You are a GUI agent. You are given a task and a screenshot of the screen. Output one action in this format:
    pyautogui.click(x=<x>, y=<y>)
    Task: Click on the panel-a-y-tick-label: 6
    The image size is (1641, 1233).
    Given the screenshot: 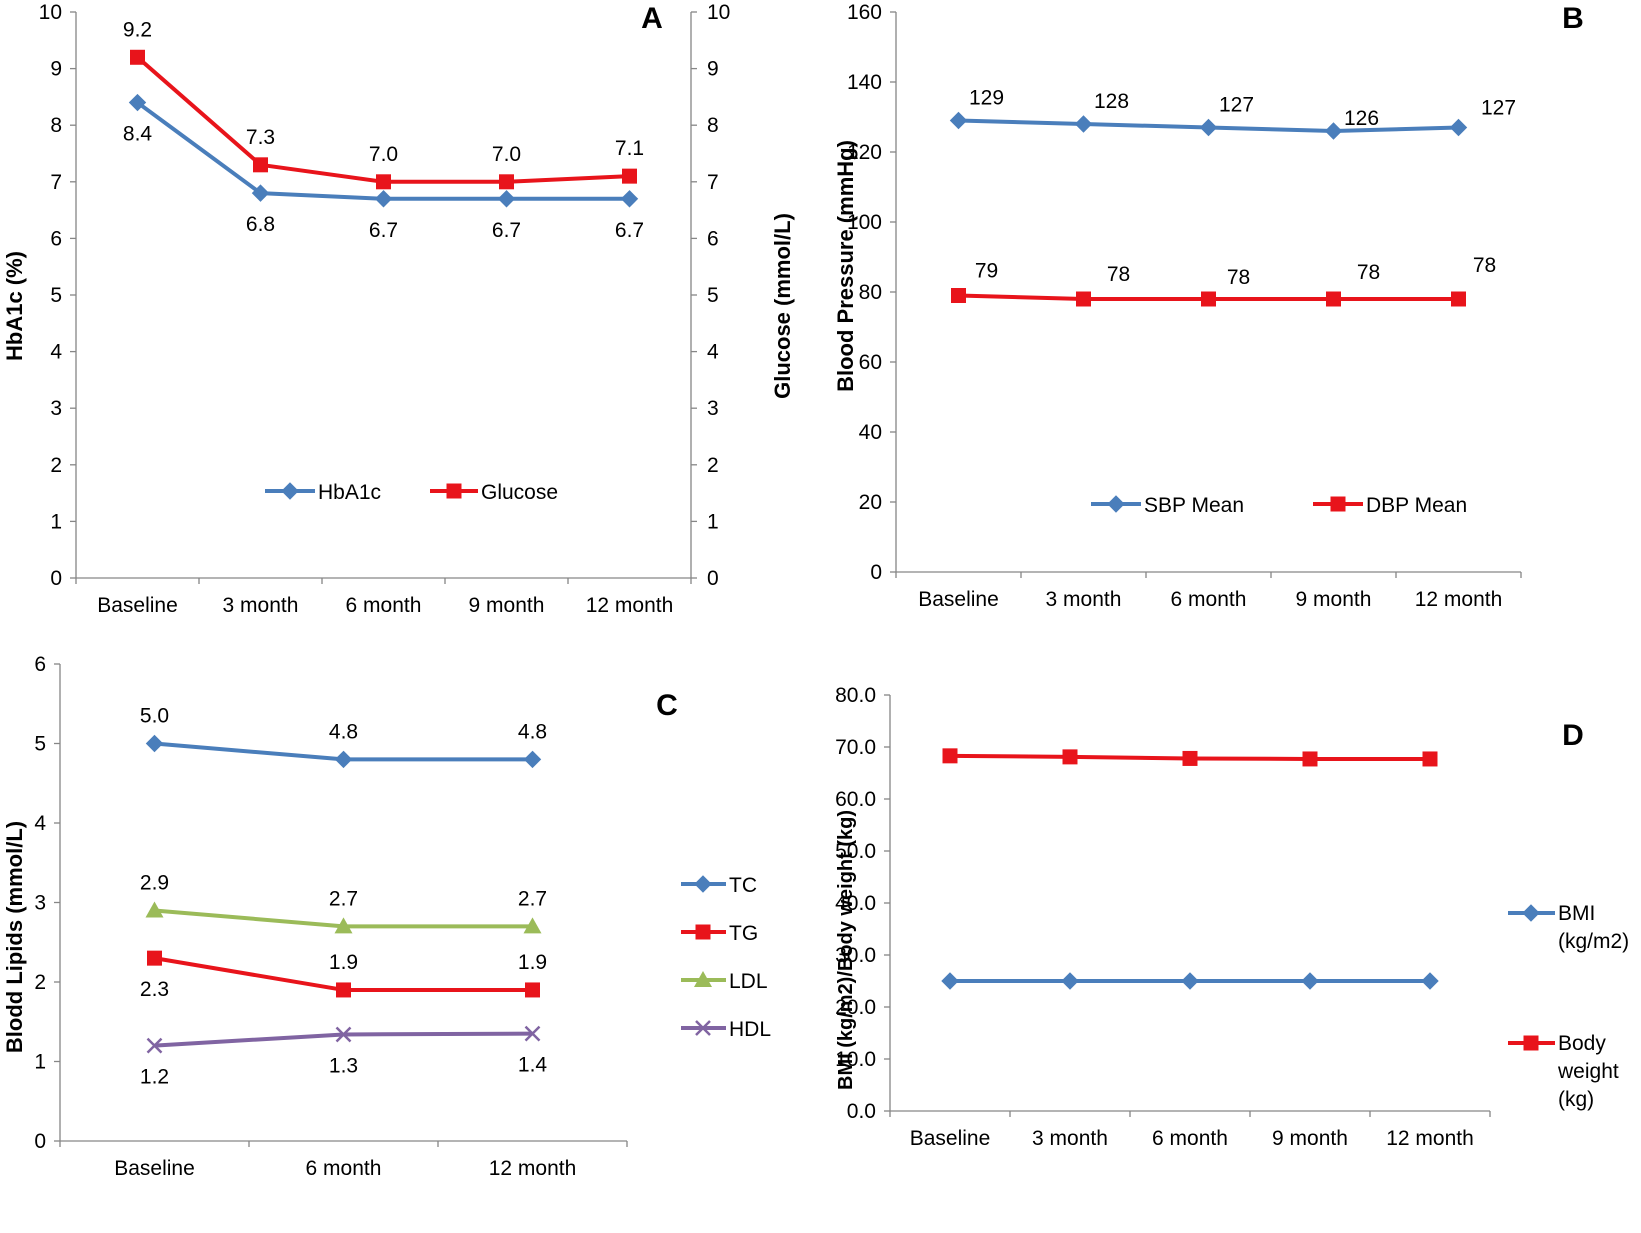 What is the action you would take?
    pyautogui.click(x=56, y=238)
    